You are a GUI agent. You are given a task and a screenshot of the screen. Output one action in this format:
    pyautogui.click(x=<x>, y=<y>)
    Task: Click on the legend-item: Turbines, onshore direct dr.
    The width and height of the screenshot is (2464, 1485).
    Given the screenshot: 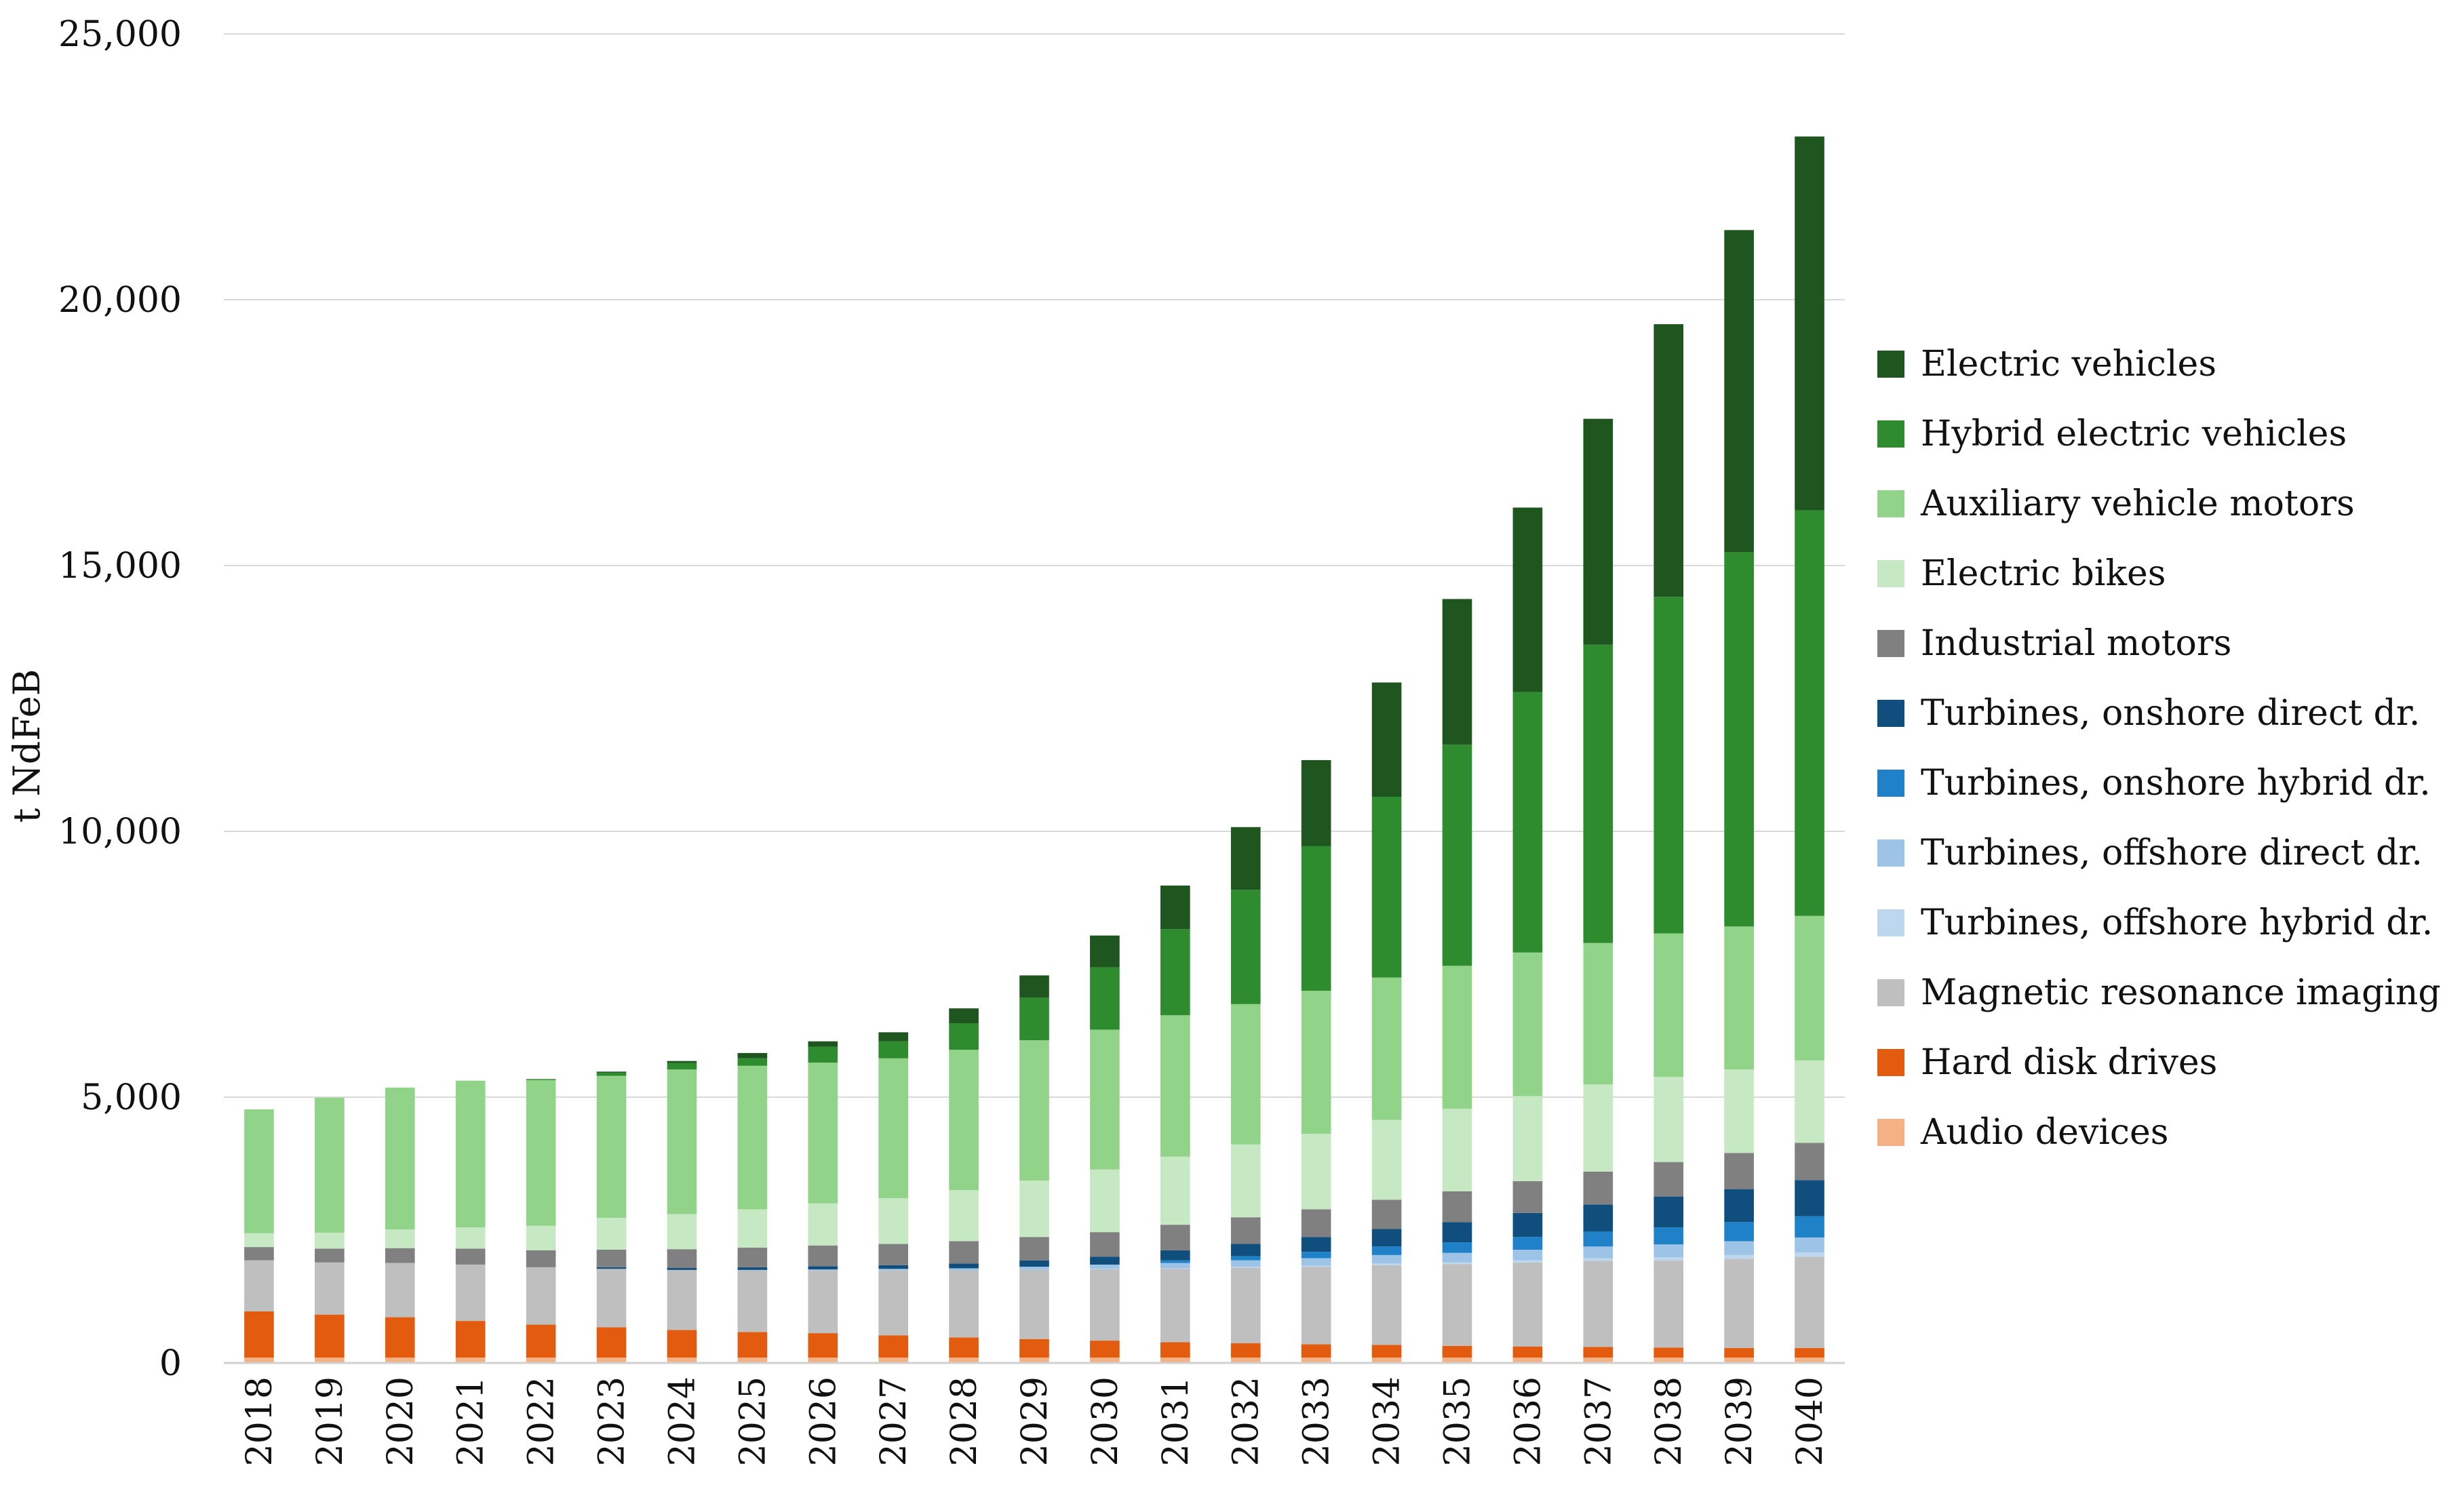 What is the action you would take?
    pyautogui.click(x=2159, y=713)
    